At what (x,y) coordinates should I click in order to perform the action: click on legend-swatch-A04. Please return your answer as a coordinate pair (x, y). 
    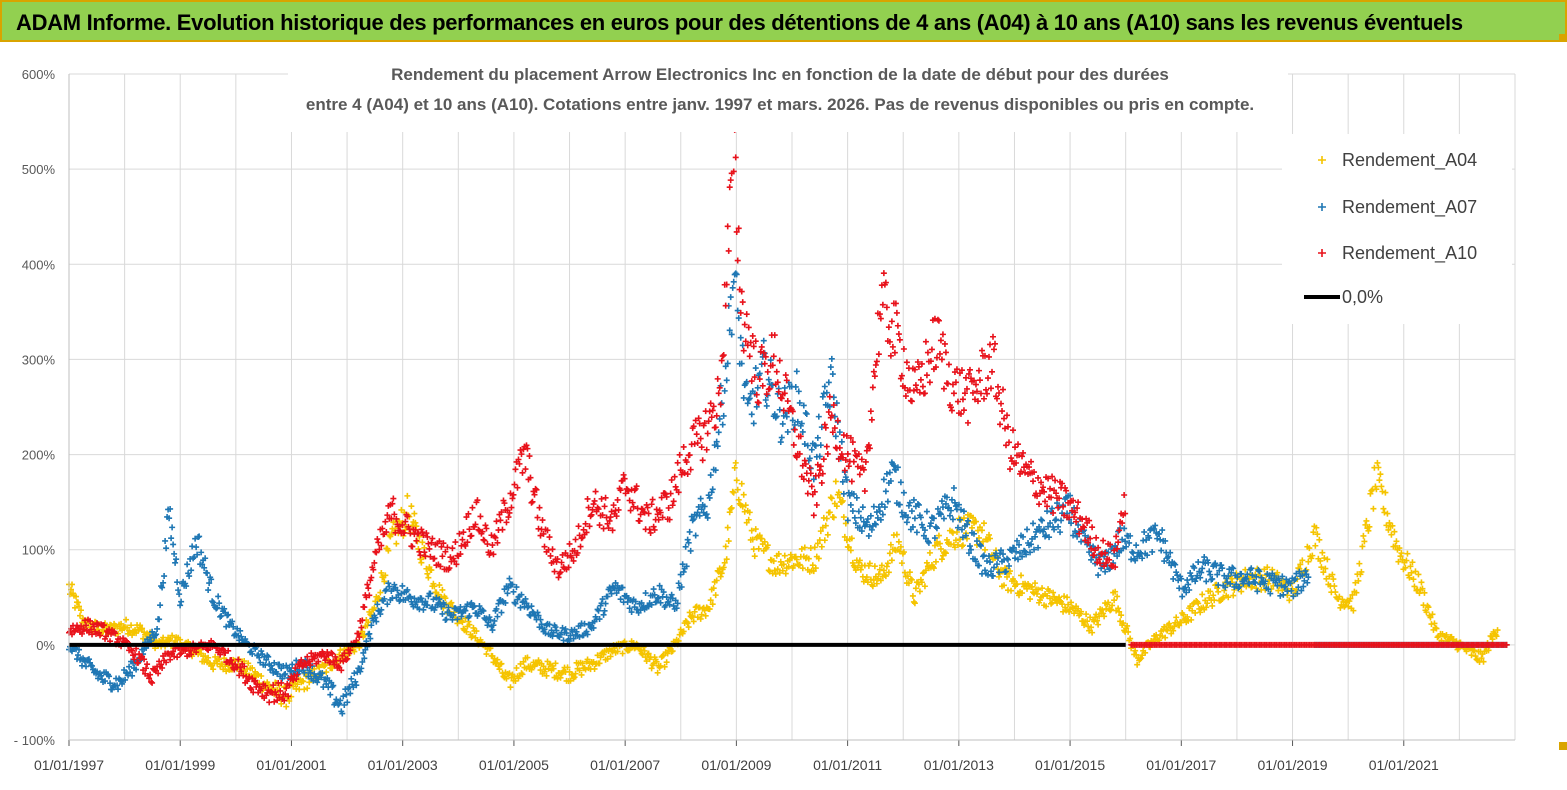
    Looking at the image, I should click on (1322, 160).